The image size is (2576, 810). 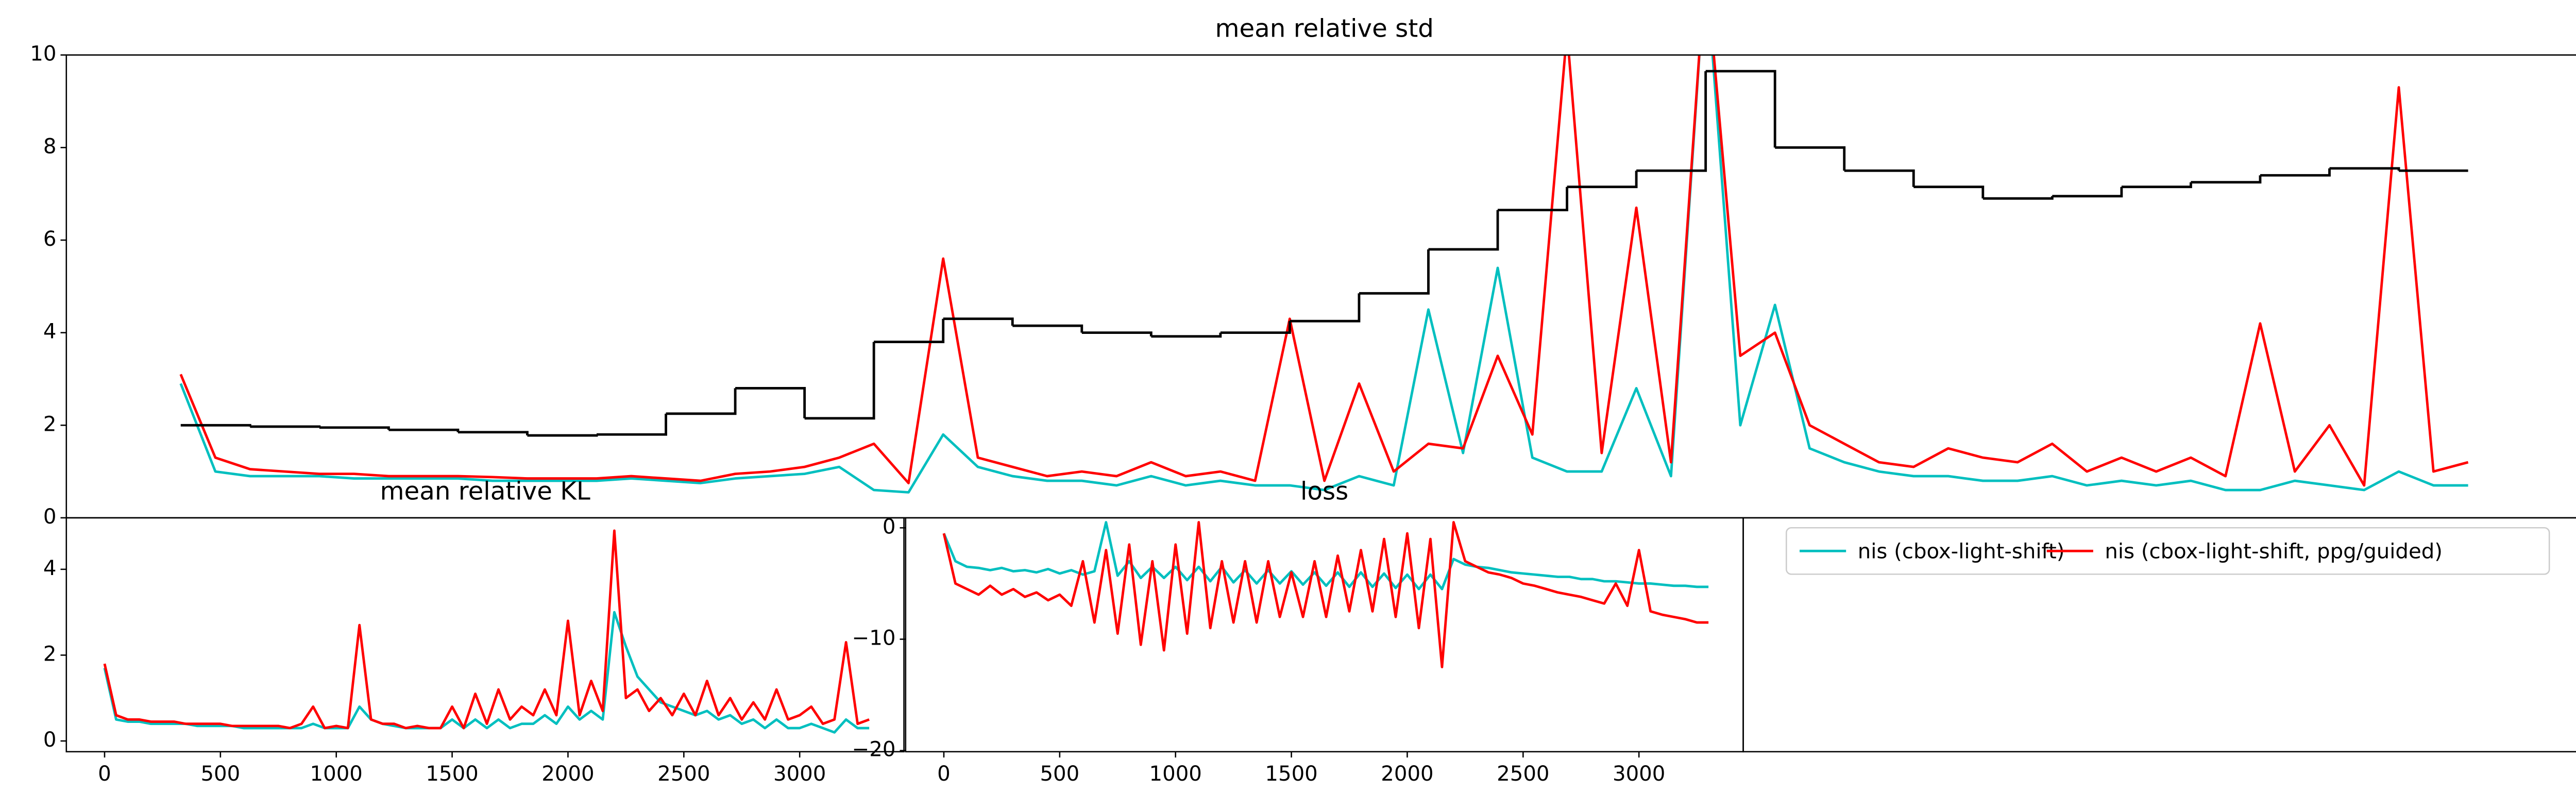 What do you see at coordinates (50, 239) in the screenshot?
I see `y-tick-label: 6` at bounding box center [50, 239].